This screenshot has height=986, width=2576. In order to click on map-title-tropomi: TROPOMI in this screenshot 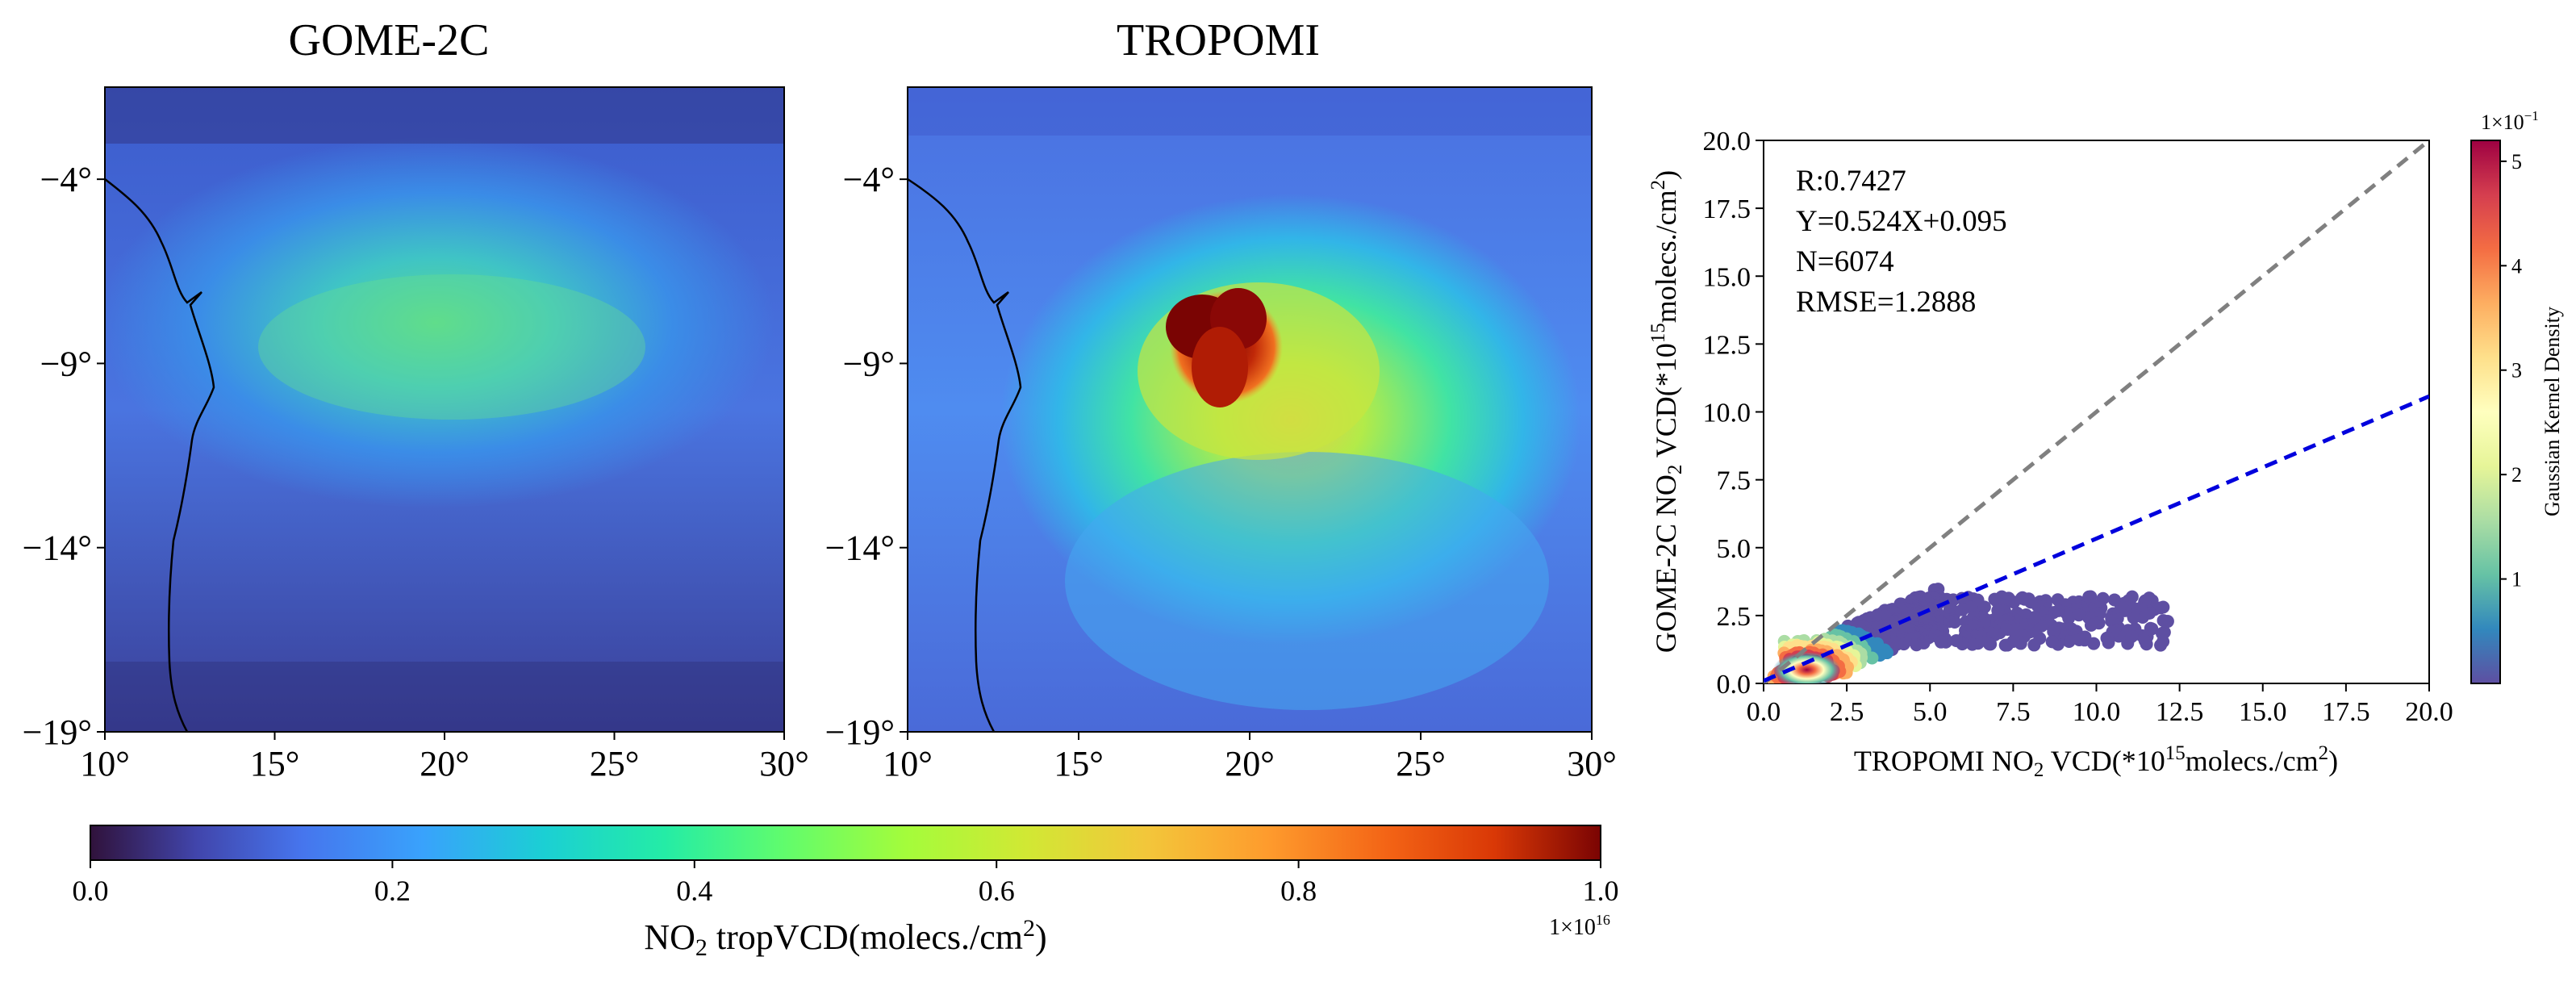, I will do `click(1218, 40)`.